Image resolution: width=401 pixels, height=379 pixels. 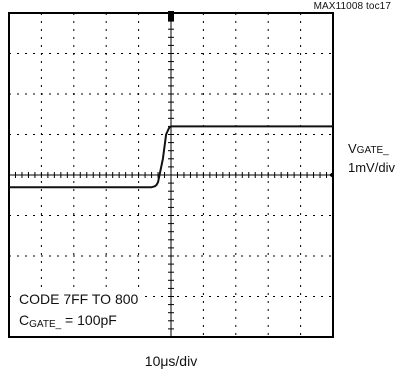 I want to click on x-axis-label: 10μs/div, so click(x=171, y=361).